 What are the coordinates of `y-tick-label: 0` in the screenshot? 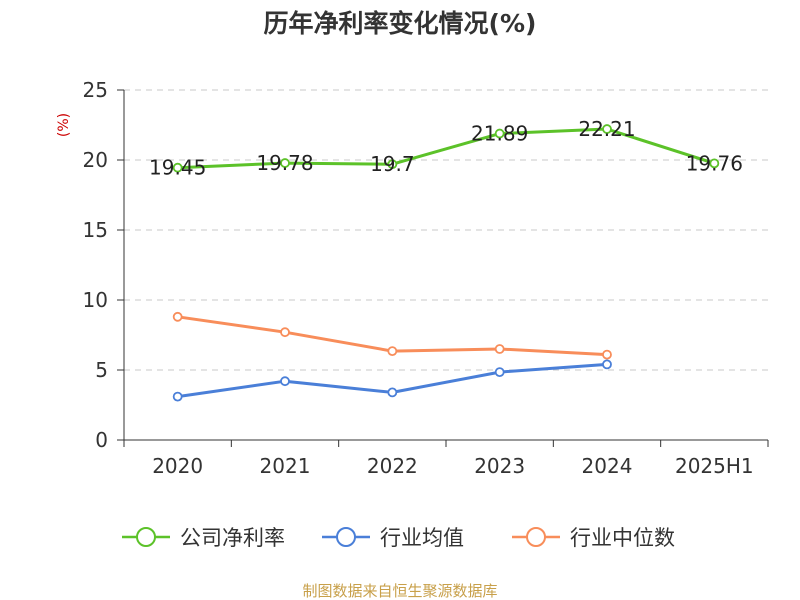 It's located at (101, 440).